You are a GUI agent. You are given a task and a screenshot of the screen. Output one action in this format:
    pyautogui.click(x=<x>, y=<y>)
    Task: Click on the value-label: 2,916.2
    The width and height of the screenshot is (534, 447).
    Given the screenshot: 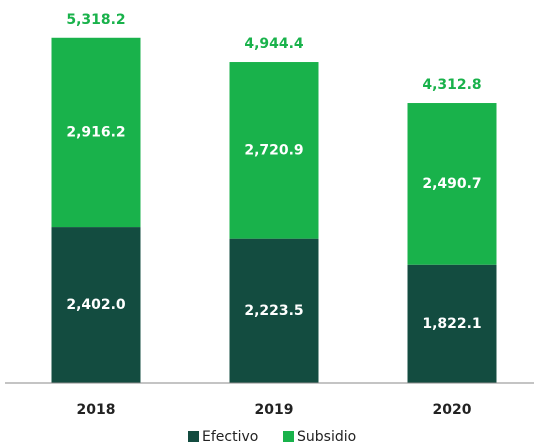 What is the action you would take?
    pyautogui.click(x=95, y=132)
    